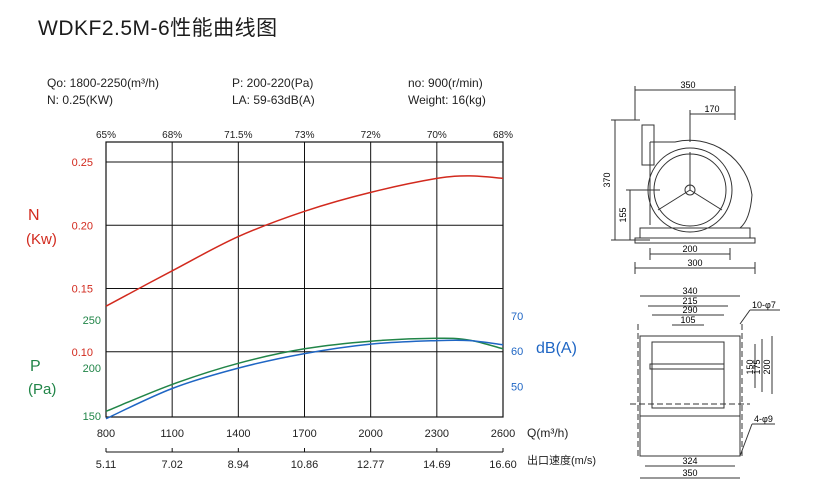 This screenshot has height=501, width=826. I want to click on p-curve, so click(304, 374).